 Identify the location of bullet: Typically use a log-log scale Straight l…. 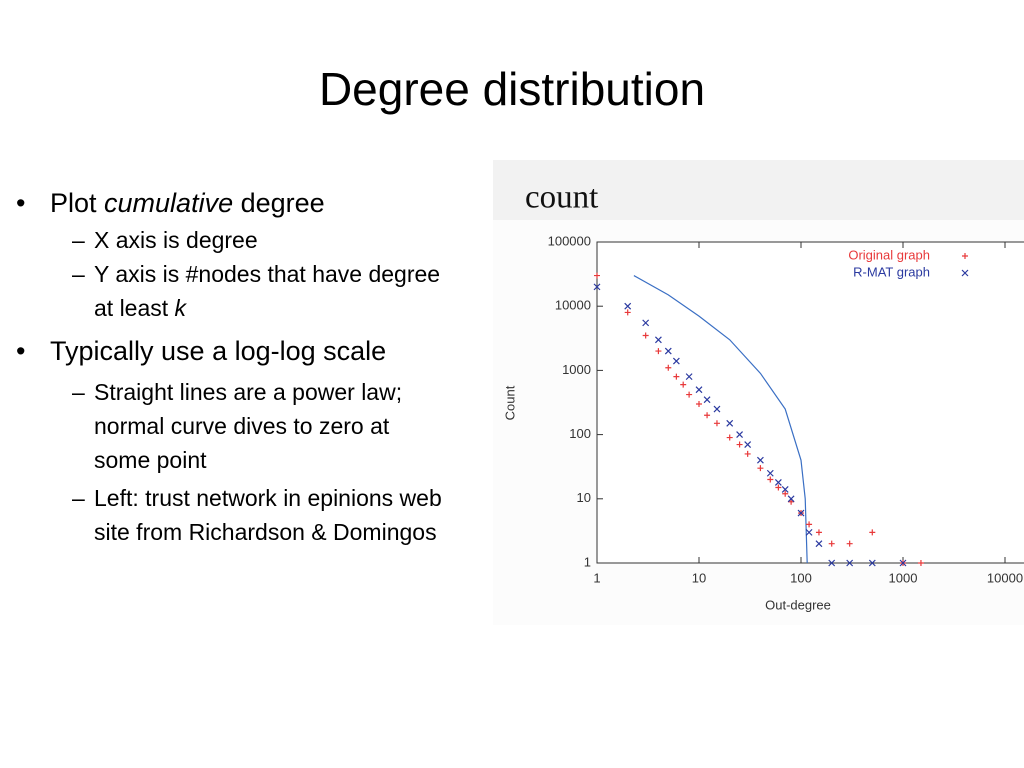
(229, 440).